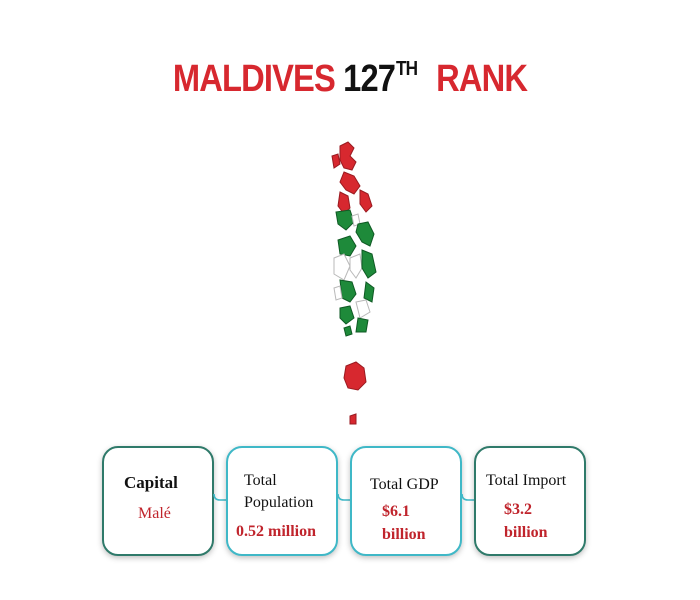 The height and width of the screenshot is (600, 700). I want to click on rank-suffix: TH, so click(406, 69).